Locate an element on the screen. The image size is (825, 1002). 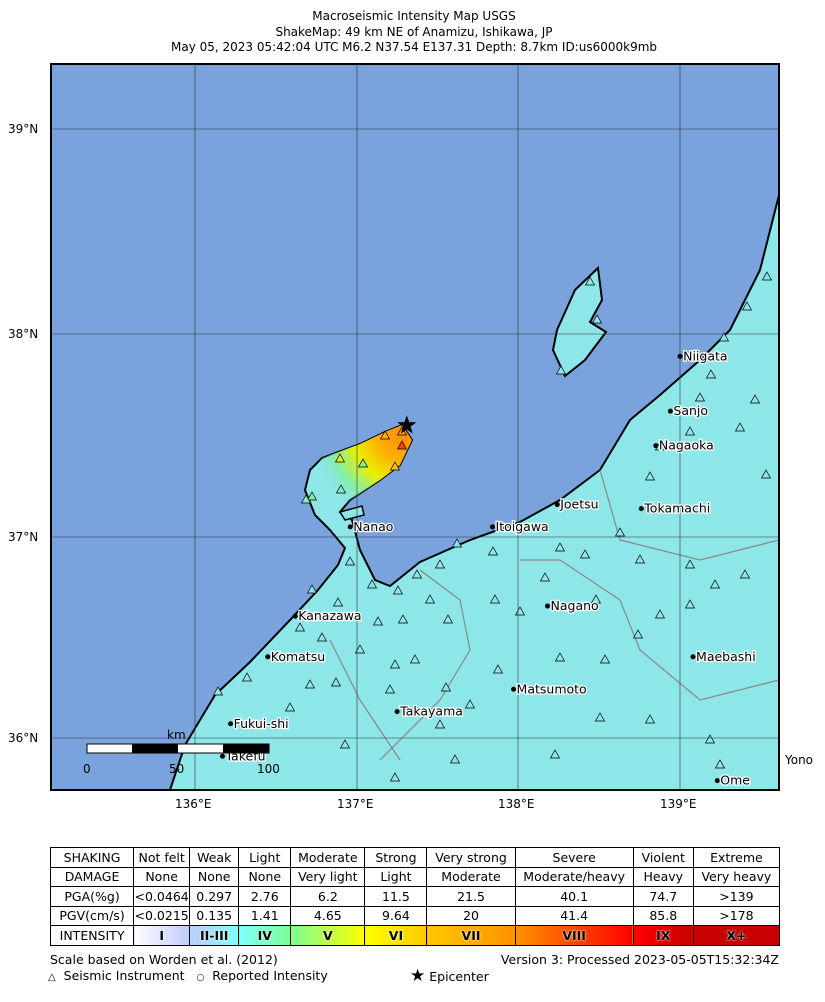
legend-cell: 74.7 is located at coordinates (663, 896).